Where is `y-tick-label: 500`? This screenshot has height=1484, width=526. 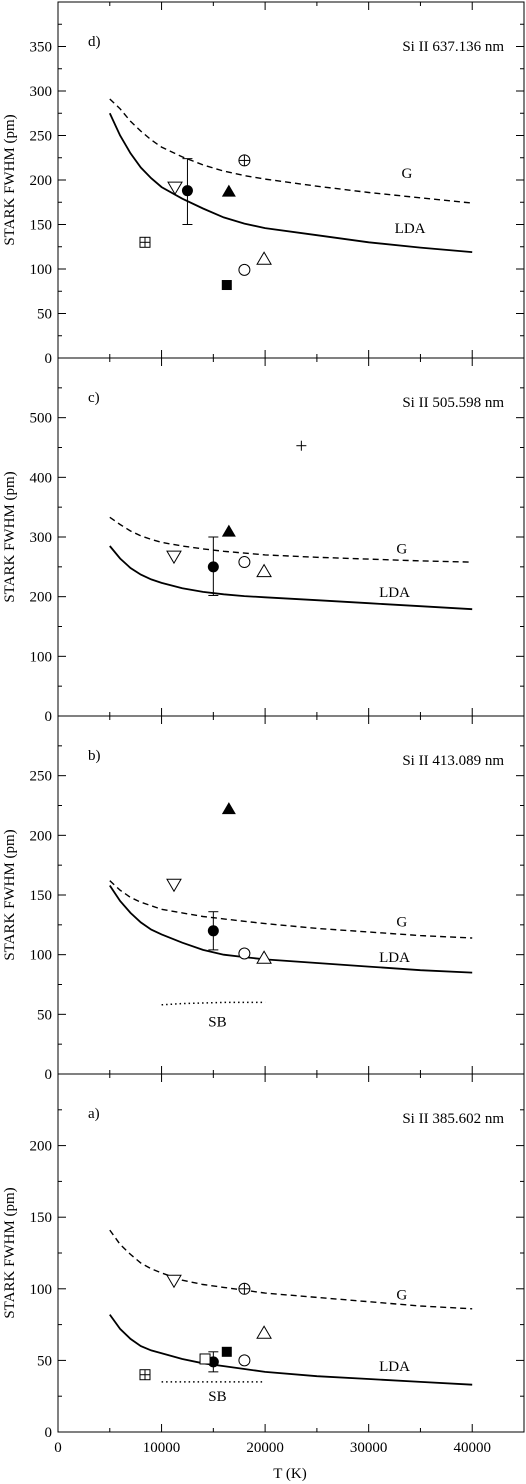 y-tick-label: 500 is located at coordinates (41, 419).